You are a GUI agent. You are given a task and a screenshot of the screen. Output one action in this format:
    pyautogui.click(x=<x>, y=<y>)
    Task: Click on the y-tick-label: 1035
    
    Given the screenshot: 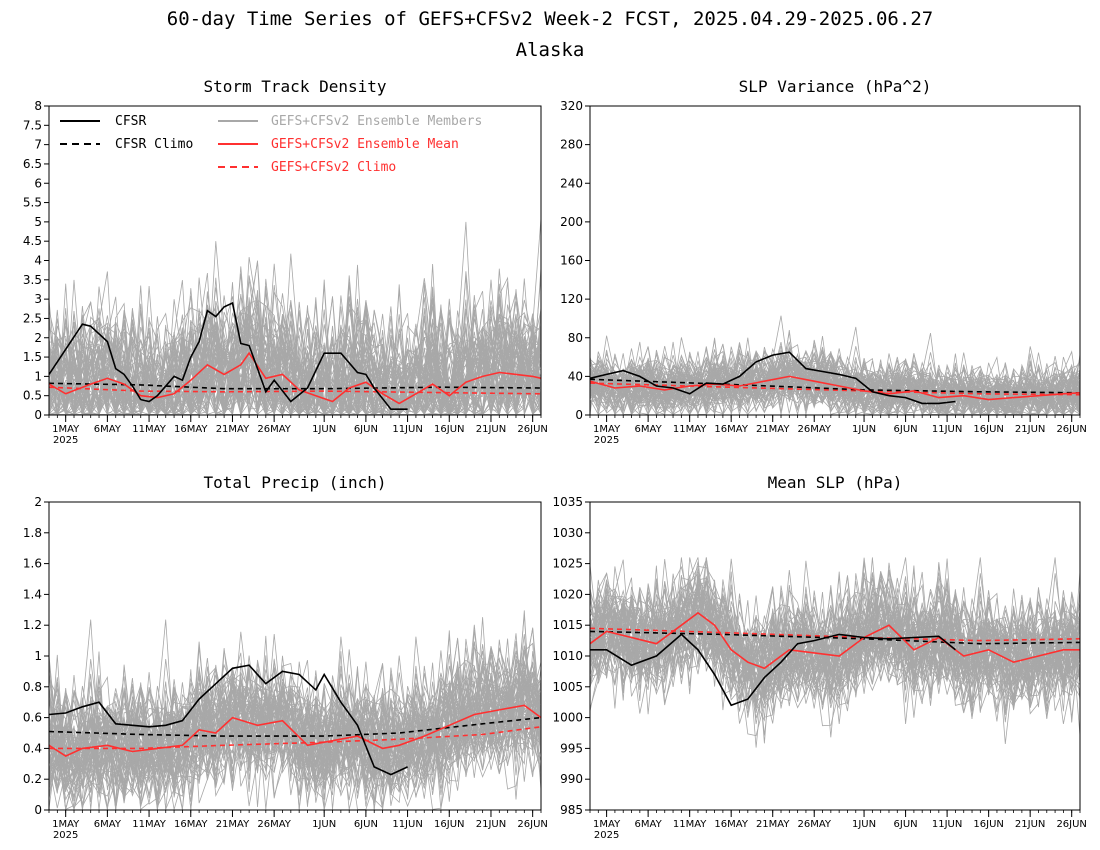 What is the action you would take?
    pyautogui.click(x=567, y=502)
    